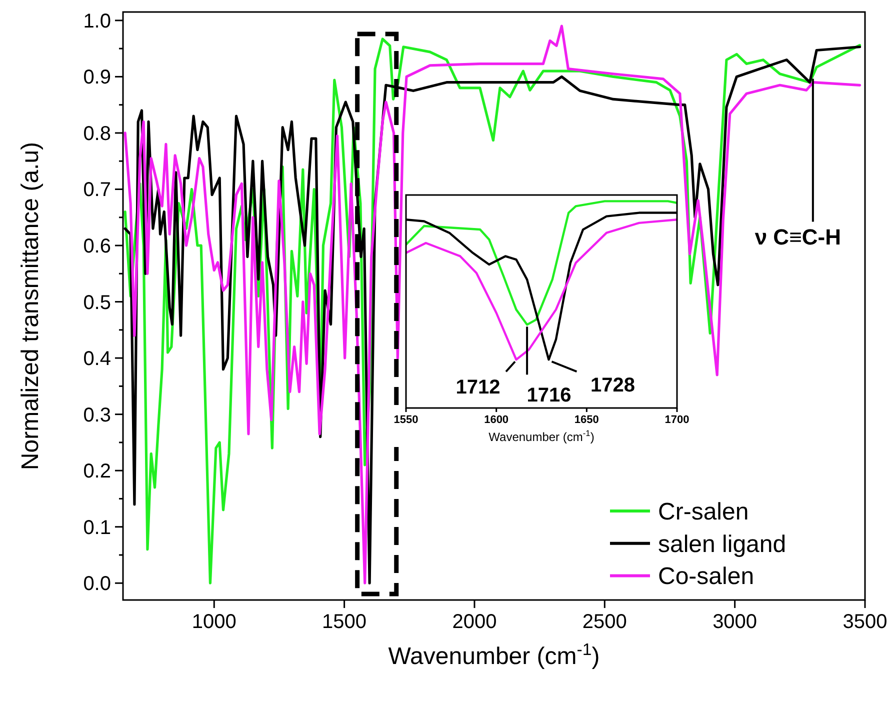  Describe the element at coordinates (97, 133) in the screenshot. I see `y-tick-label: 0.8` at that location.